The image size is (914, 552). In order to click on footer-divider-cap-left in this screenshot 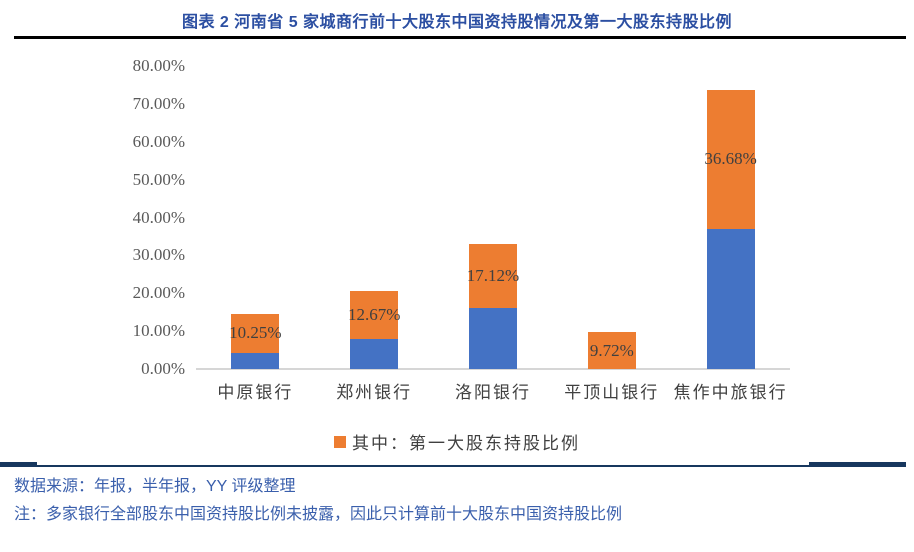, I will do `click(18, 464)`.